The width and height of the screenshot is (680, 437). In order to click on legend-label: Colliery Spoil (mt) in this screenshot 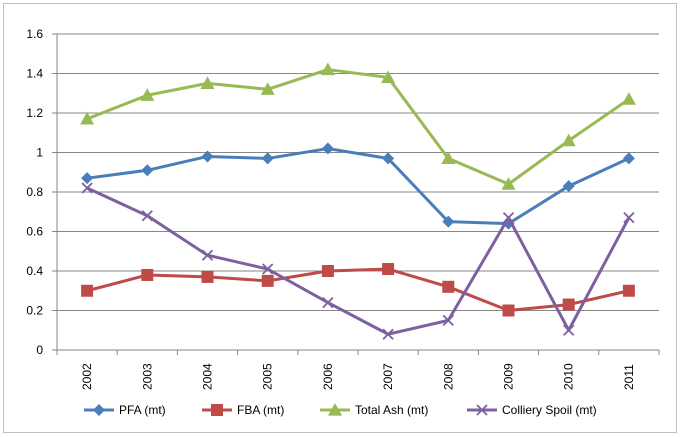, I will do `click(549, 410)`.